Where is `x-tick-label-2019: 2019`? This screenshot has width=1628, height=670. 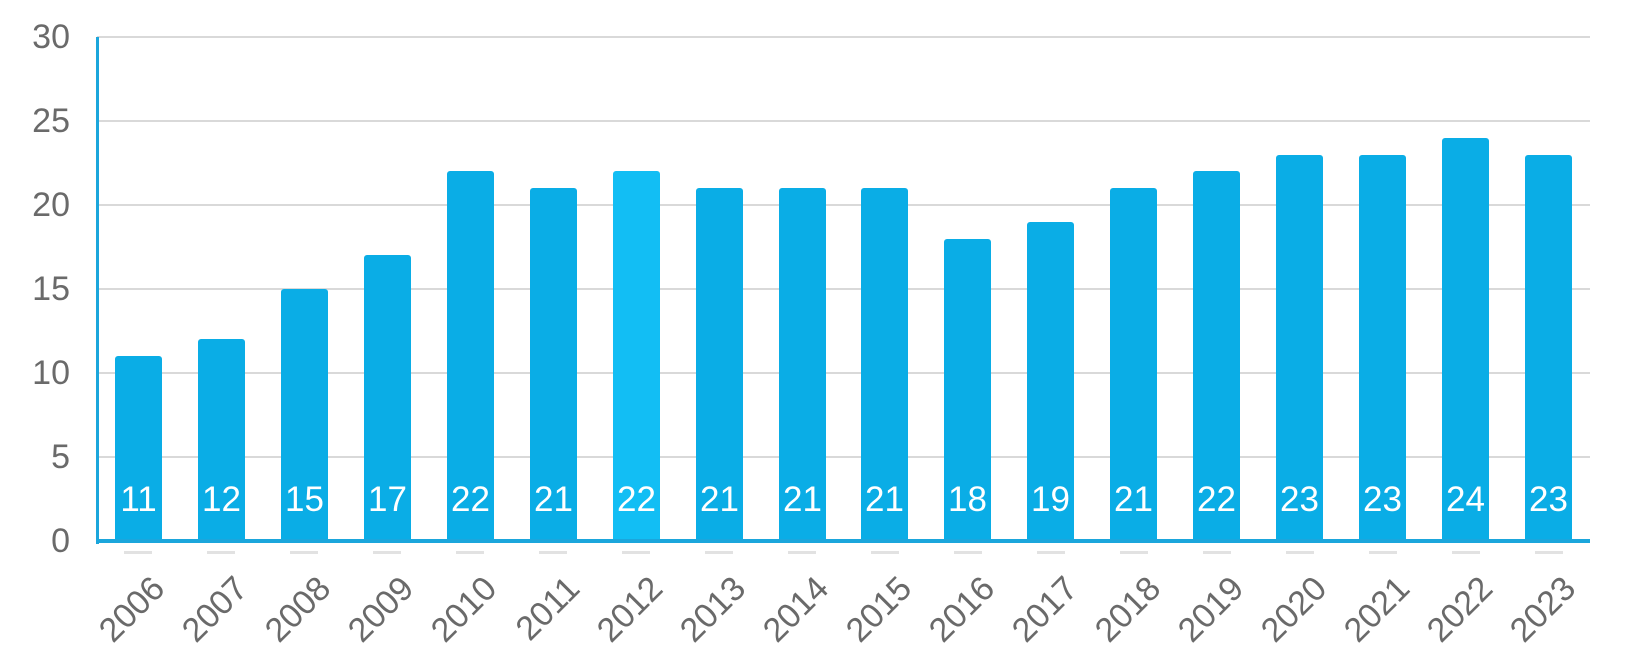 x-tick-label-2019: 2019 is located at coordinates (1211, 609).